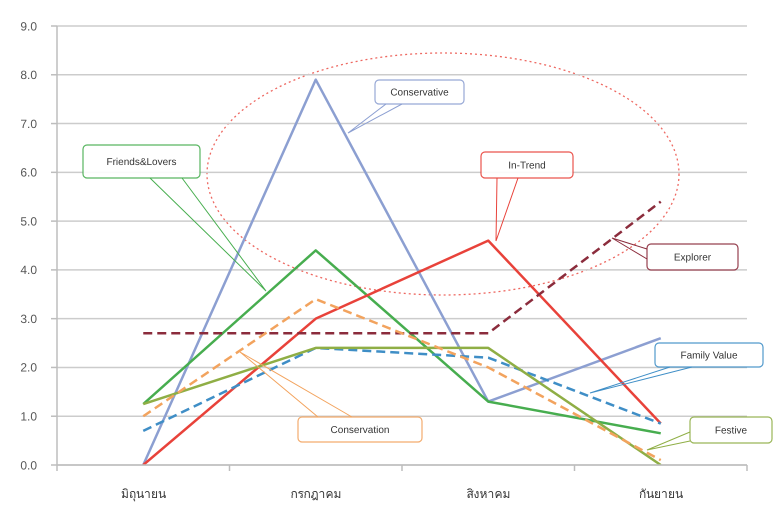 This screenshot has height=511, width=774. I want to click on line-series, so click(402, 389).